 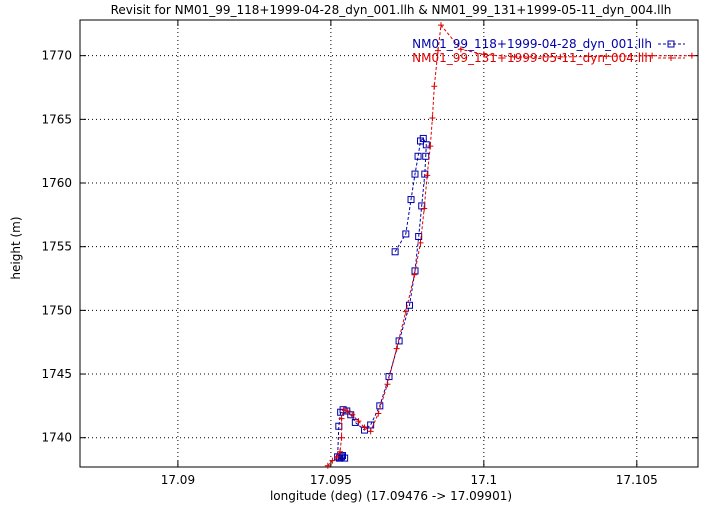 What do you see at coordinates (532, 58) in the screenshot?
I see `legend-entry-label: NM01_99_131+1999-05-11_dyn_004.llh` at bounding box center [532, 58].